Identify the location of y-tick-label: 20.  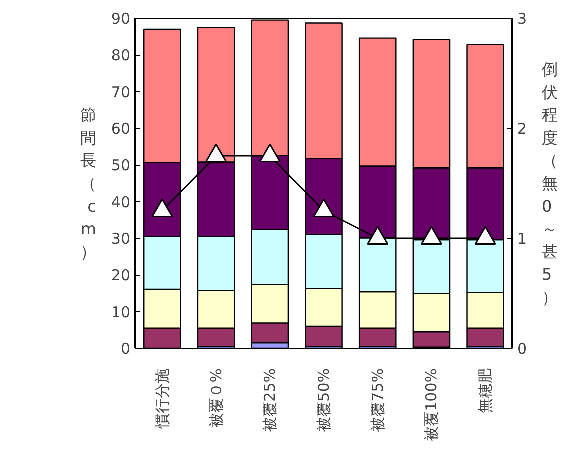
(121, 275).